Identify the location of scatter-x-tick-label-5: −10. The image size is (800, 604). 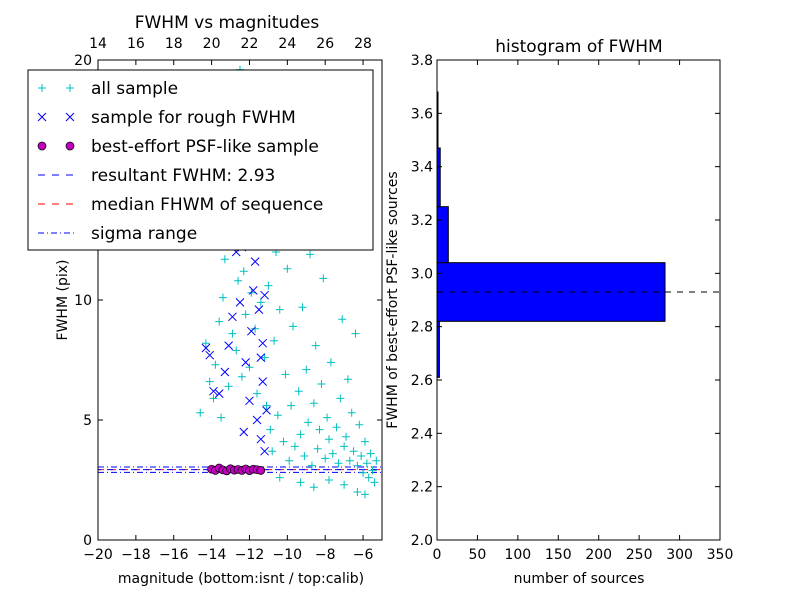
(288, 555).